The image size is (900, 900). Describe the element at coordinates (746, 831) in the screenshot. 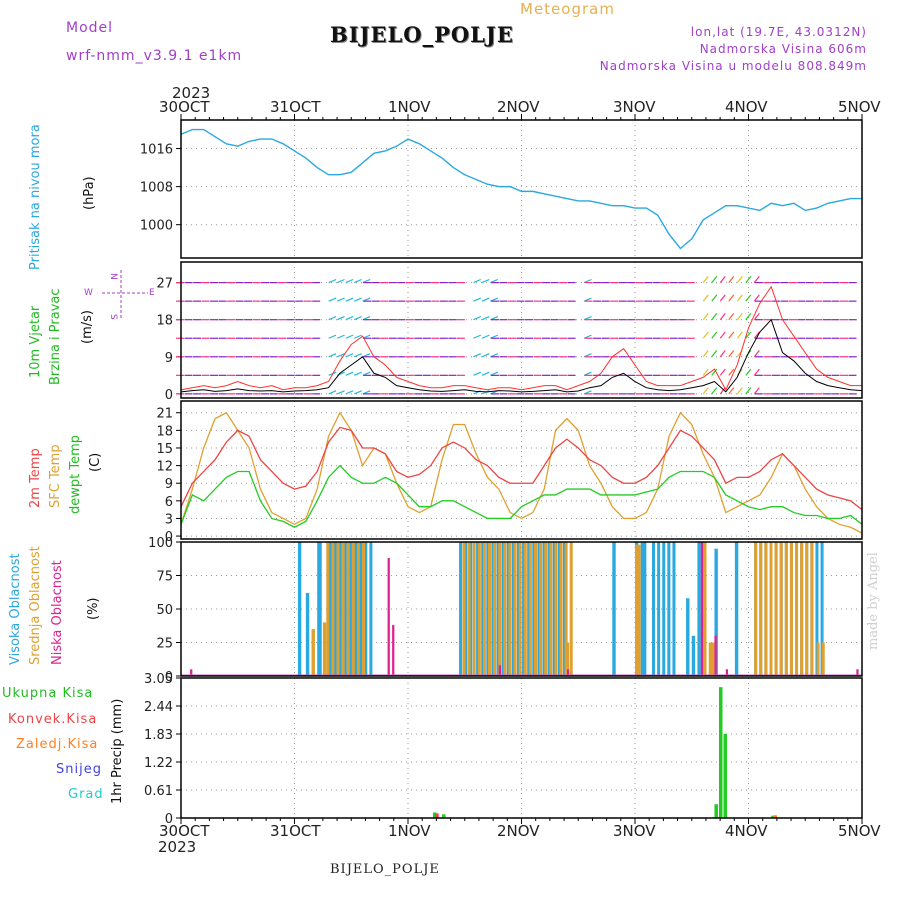

I see `bottom-date-label-5: 4NOV` at that location.